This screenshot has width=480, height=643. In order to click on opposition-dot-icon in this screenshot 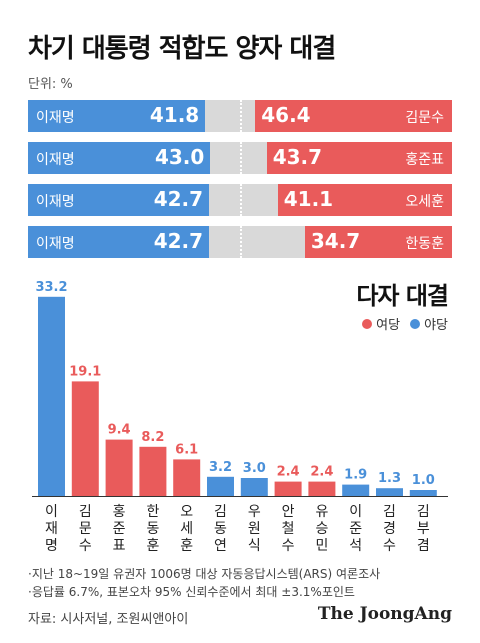, I will do `click(415, 323)`.